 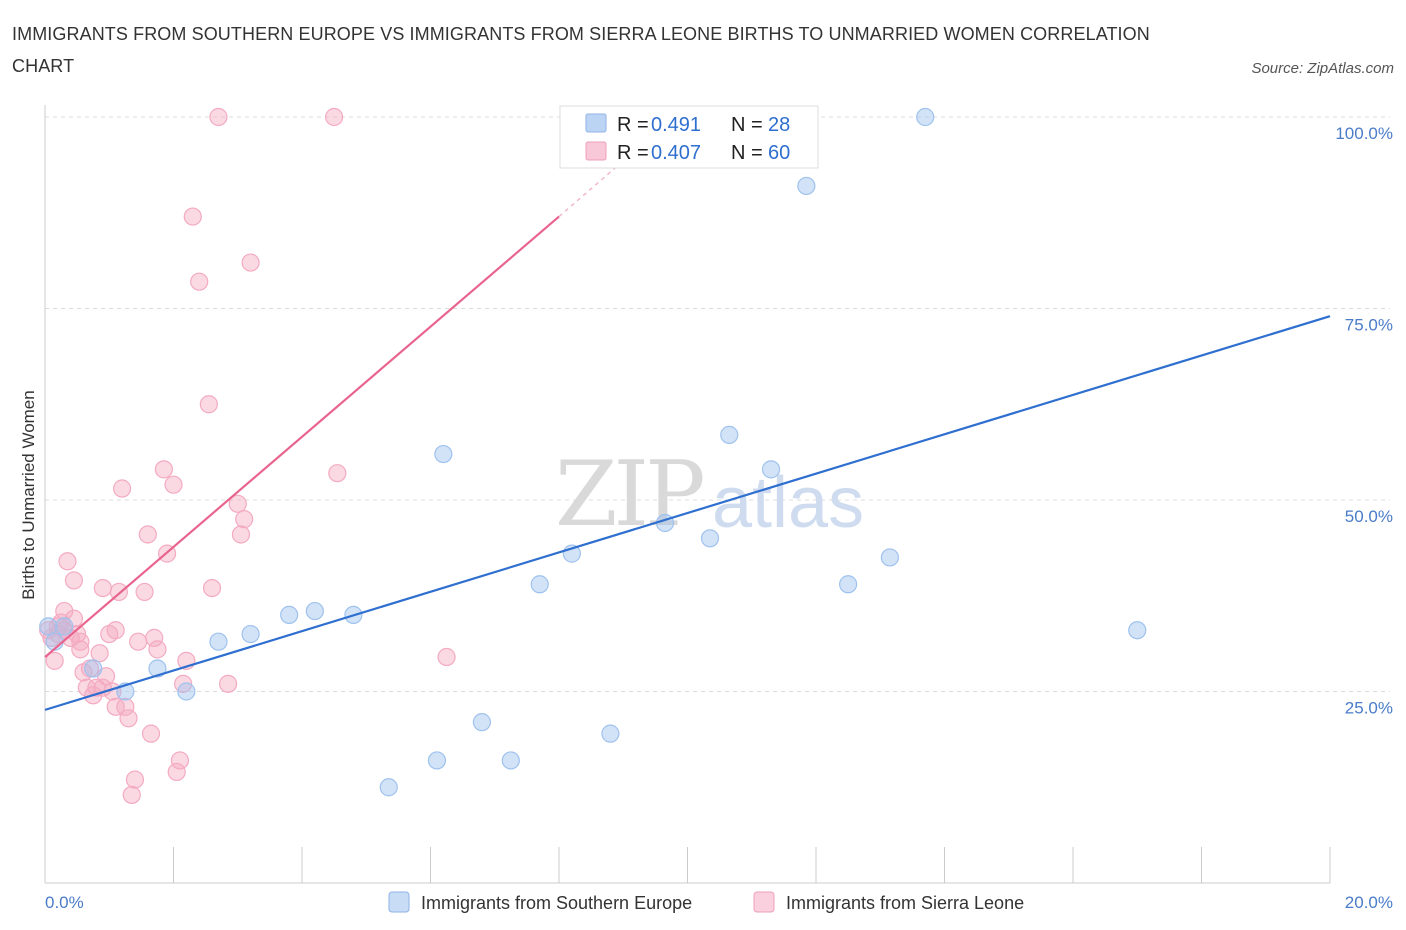 I want to click on legend-r-label-2: R =, so click(x=633, y=153).